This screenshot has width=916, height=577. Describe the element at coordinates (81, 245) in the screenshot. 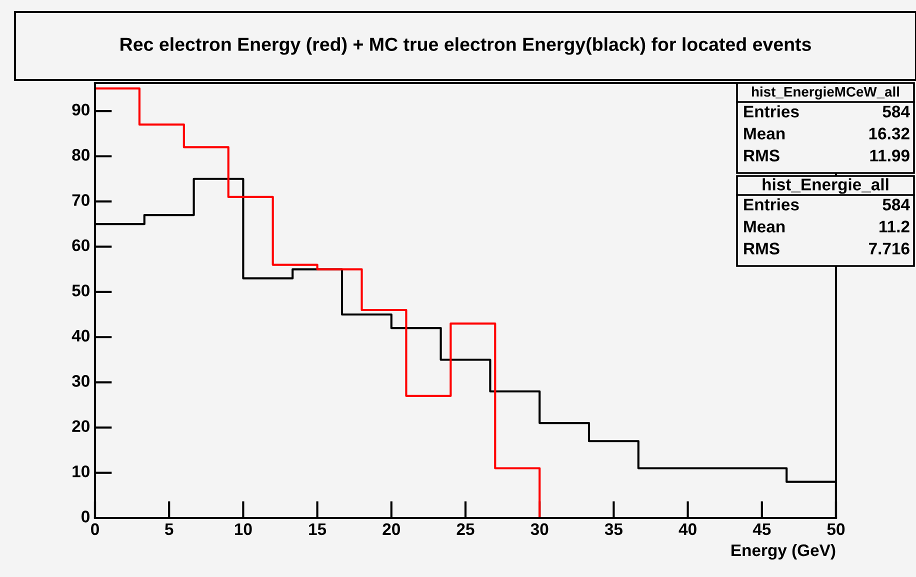

I see `y-tick-label: 60` at that location.